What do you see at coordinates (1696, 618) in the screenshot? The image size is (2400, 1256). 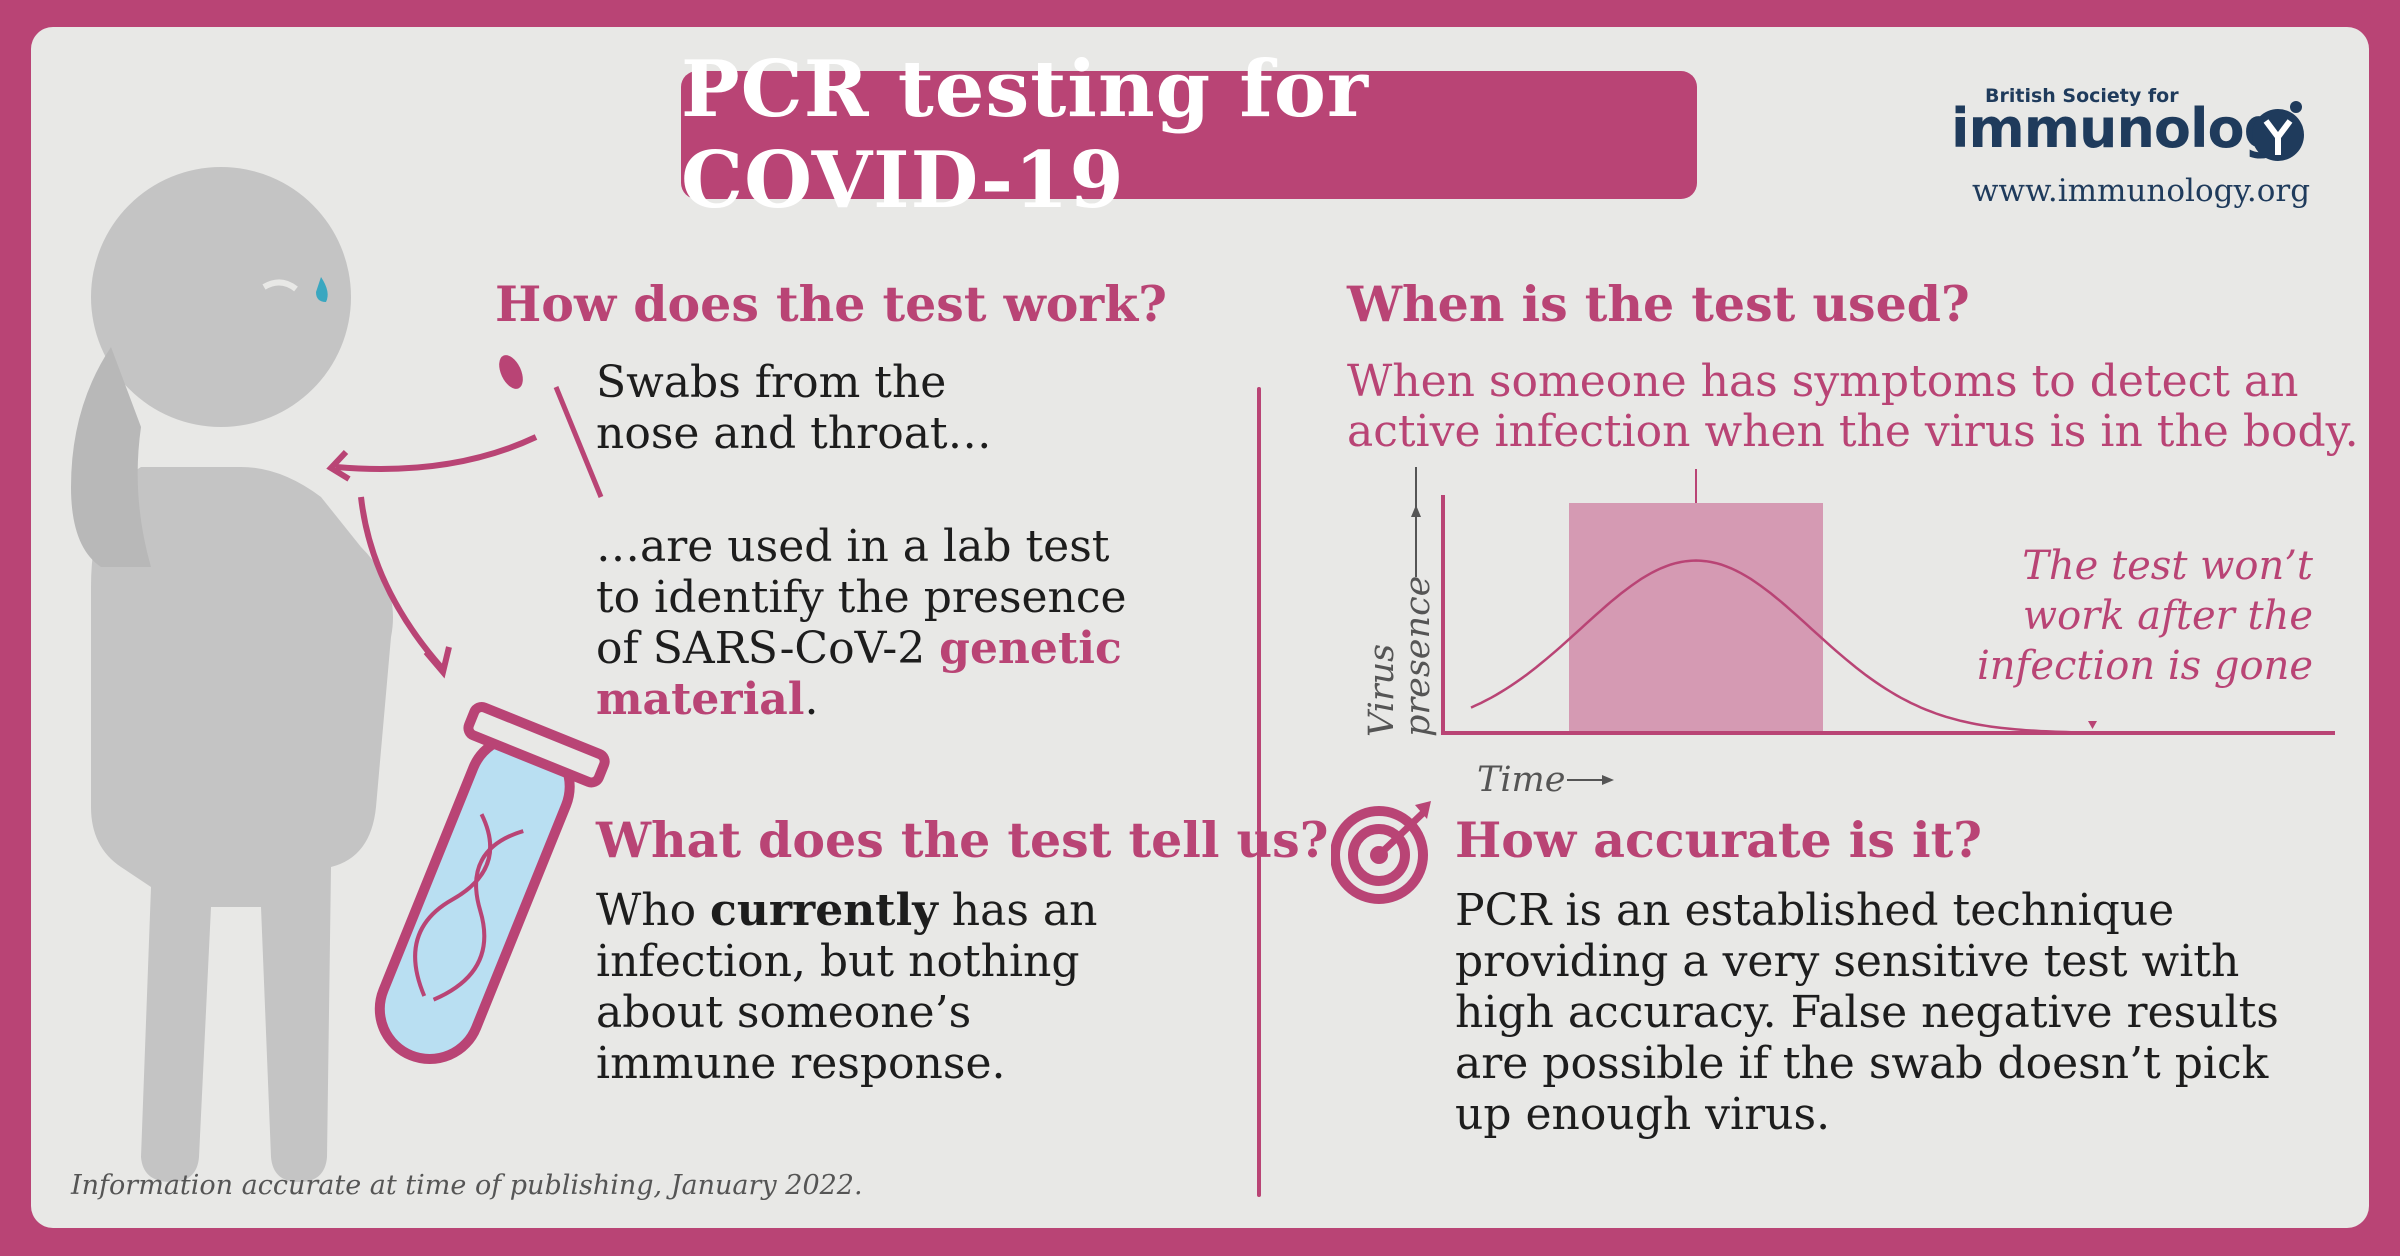 I see `test-window-rect` at bounding box center [1696, 618].